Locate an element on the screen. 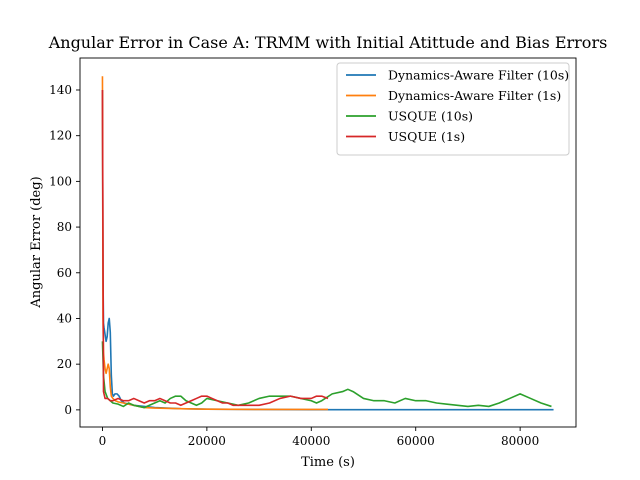  y-tick-label: 40 is located at coordinates (64, 318).